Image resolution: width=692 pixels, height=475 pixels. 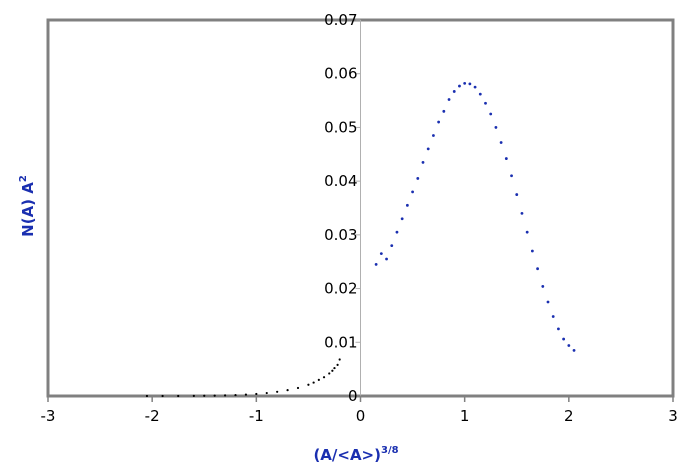 What do you see at coordinates (340, 181) in the screenshot?
I see `y-tick-label: 0.04` at bounding box center [340, 181].